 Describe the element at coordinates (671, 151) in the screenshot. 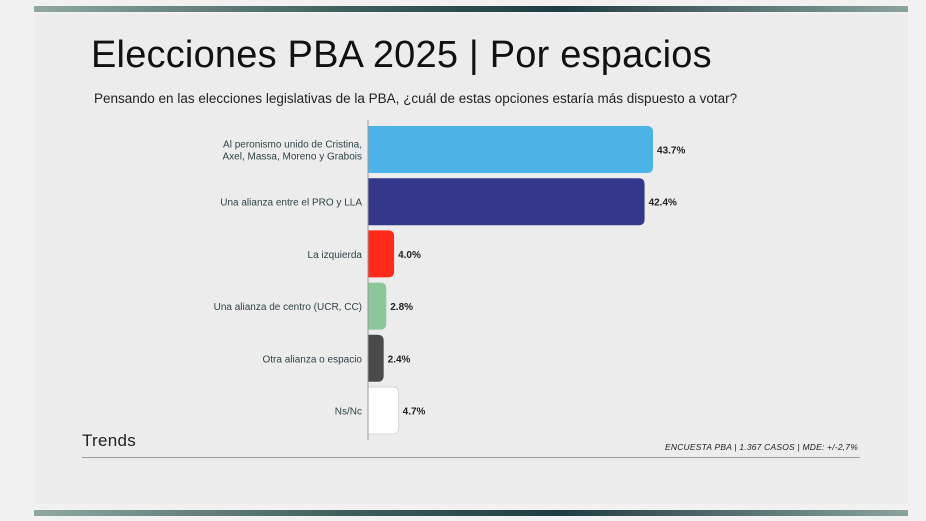

I see `value-label-1: 43.7%` at that location.